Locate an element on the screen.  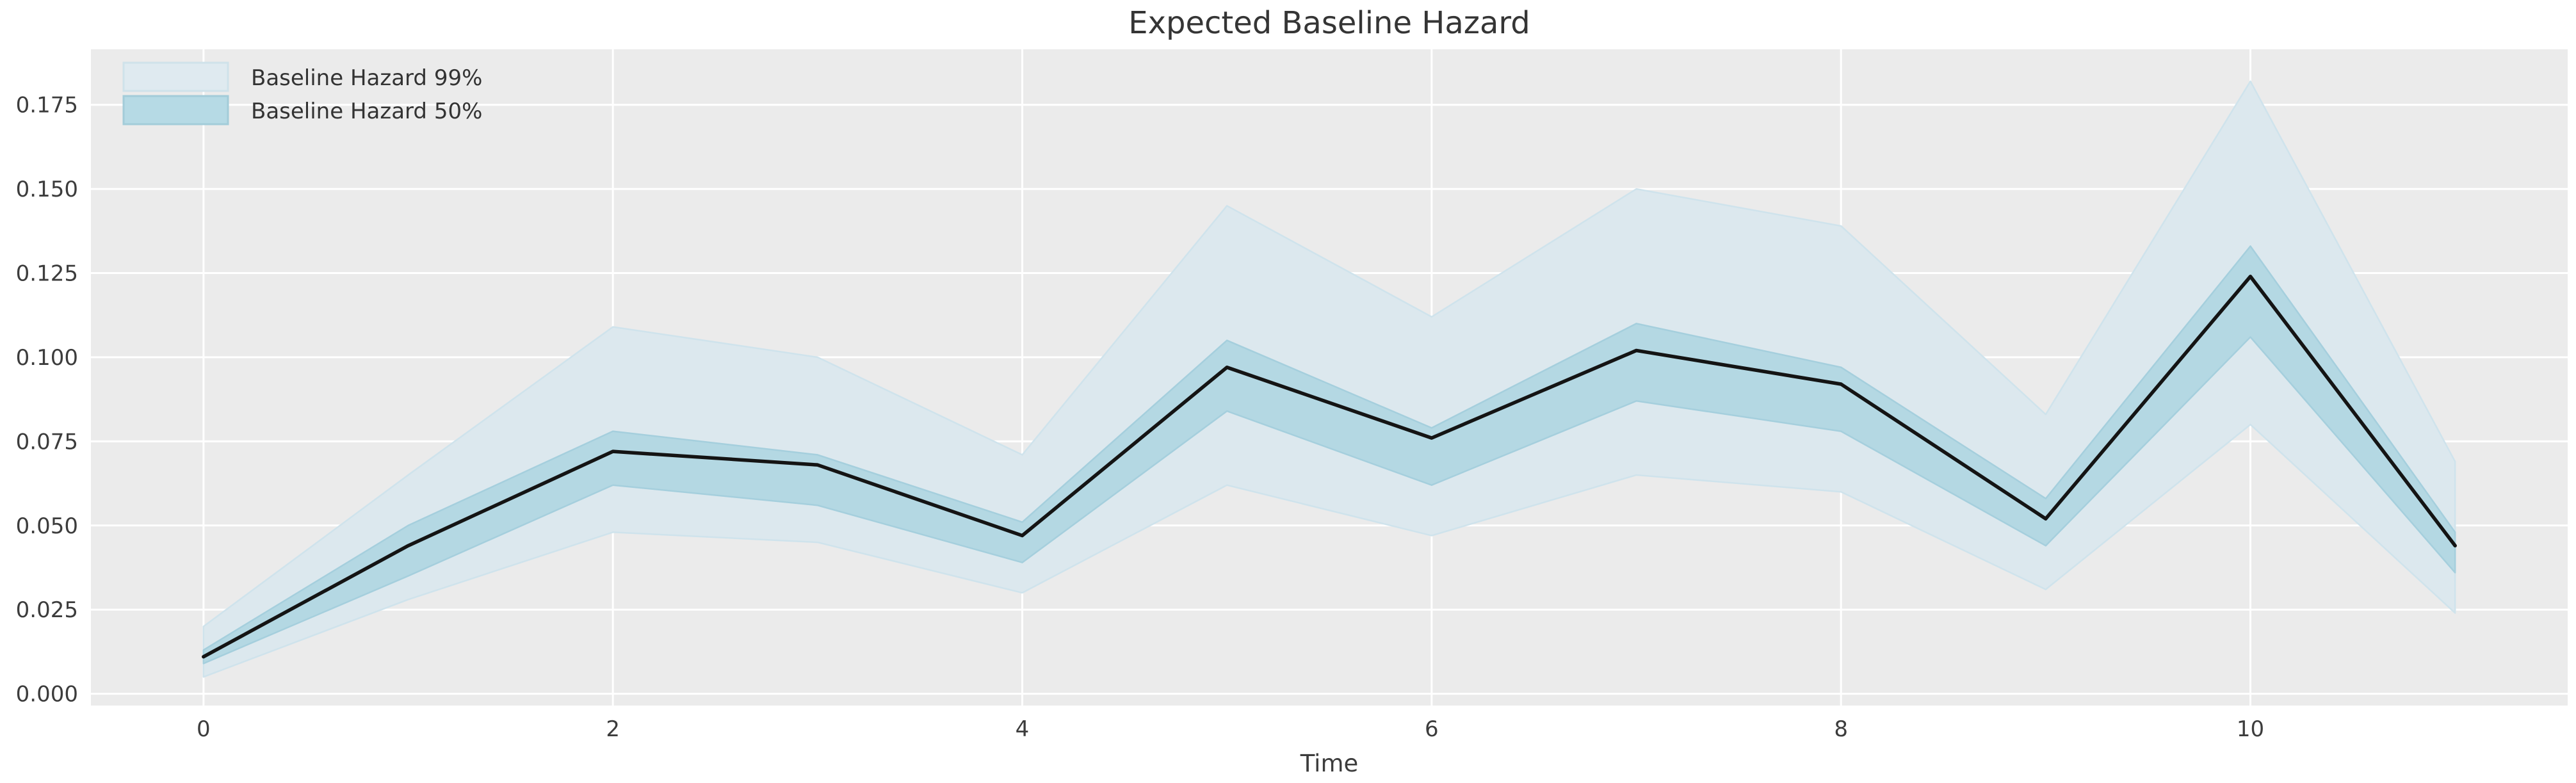
y-tick-label: 0.000 is located at coordinates (47, 694).